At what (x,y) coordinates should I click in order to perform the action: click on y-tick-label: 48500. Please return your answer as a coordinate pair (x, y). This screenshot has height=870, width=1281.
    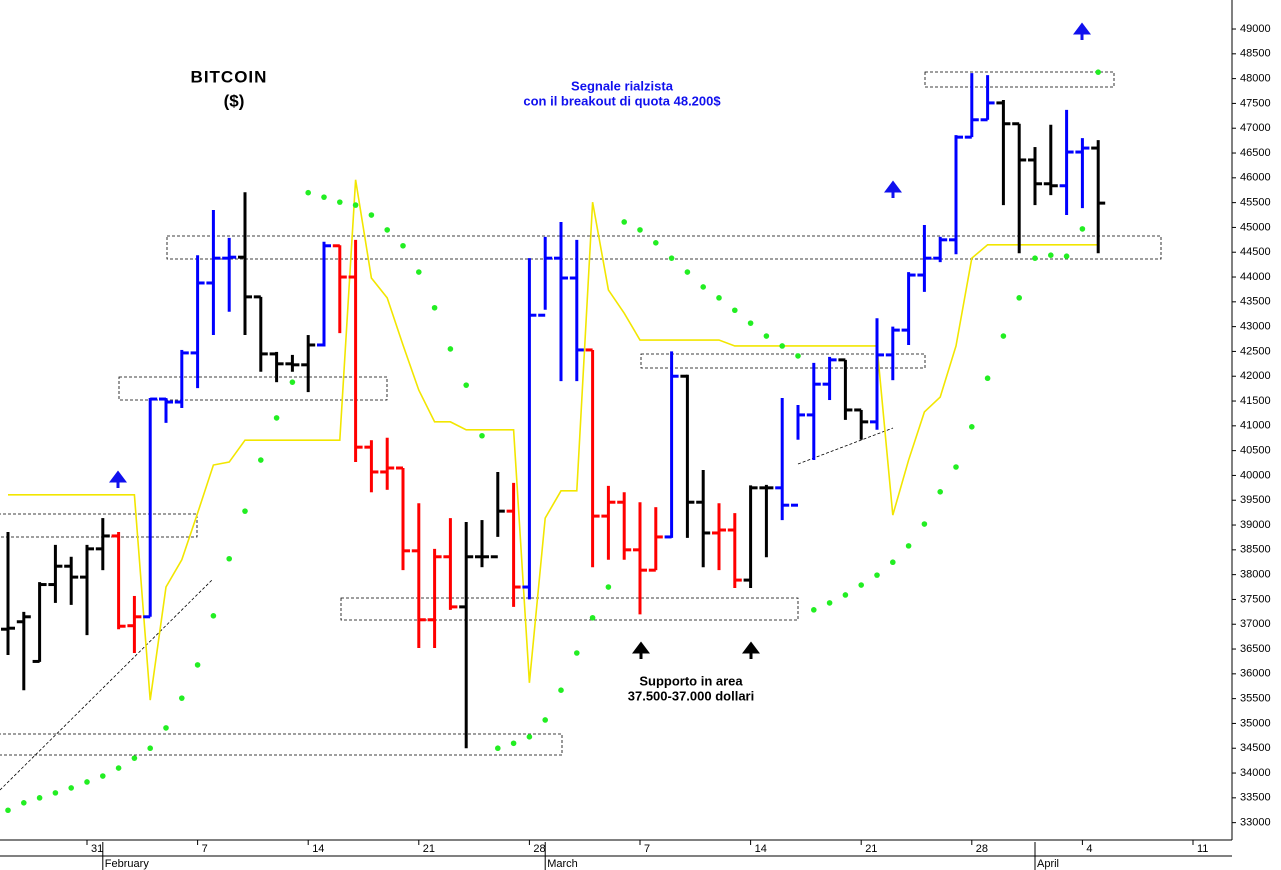
    Looking at the image, I should click on (1255, 54).